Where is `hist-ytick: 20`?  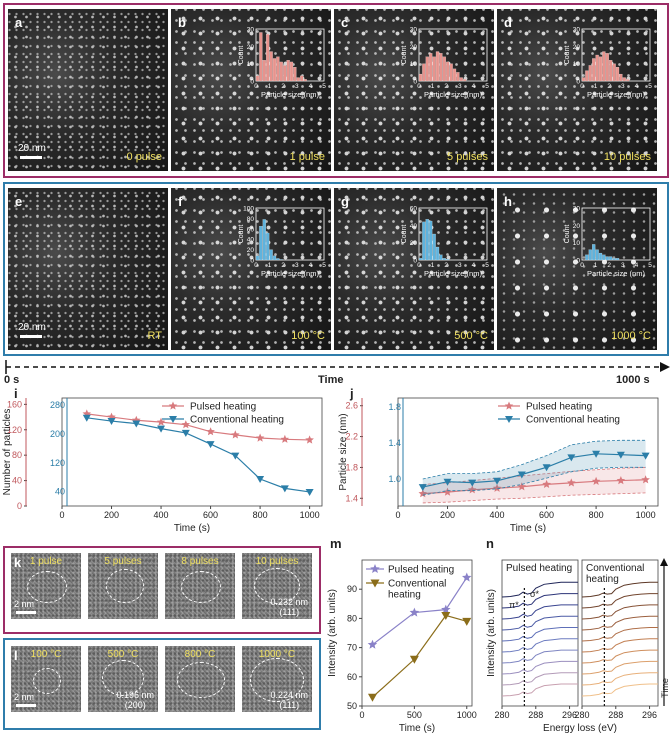
hist-ytick: 20 is located at coordinates (414, 243).